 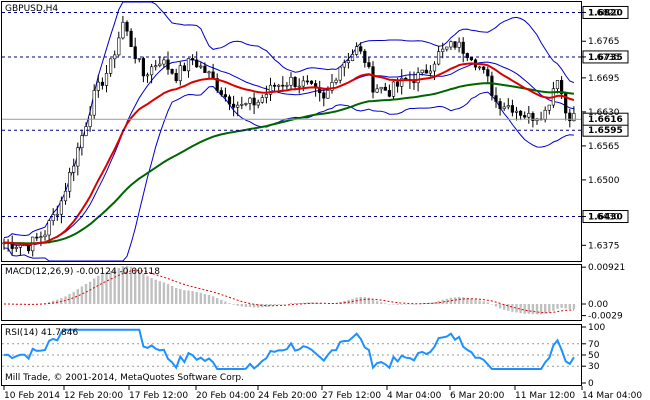 I want to click on macd-tick-label: 0.00, so click(x=598, y=305).